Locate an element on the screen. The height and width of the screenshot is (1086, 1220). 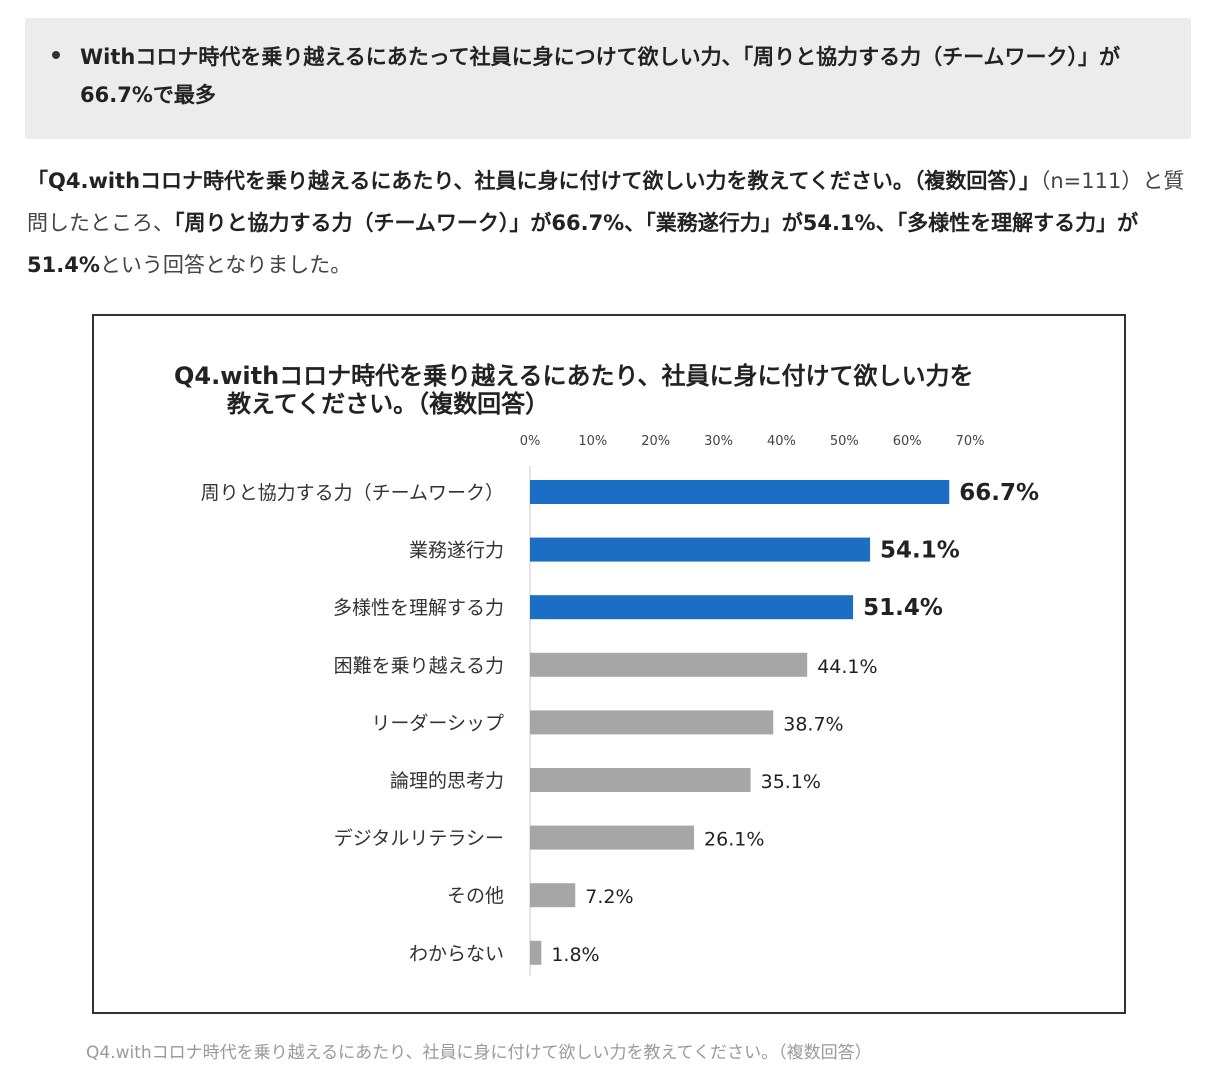
category-label: その他 is located at coordinates (475, 896).